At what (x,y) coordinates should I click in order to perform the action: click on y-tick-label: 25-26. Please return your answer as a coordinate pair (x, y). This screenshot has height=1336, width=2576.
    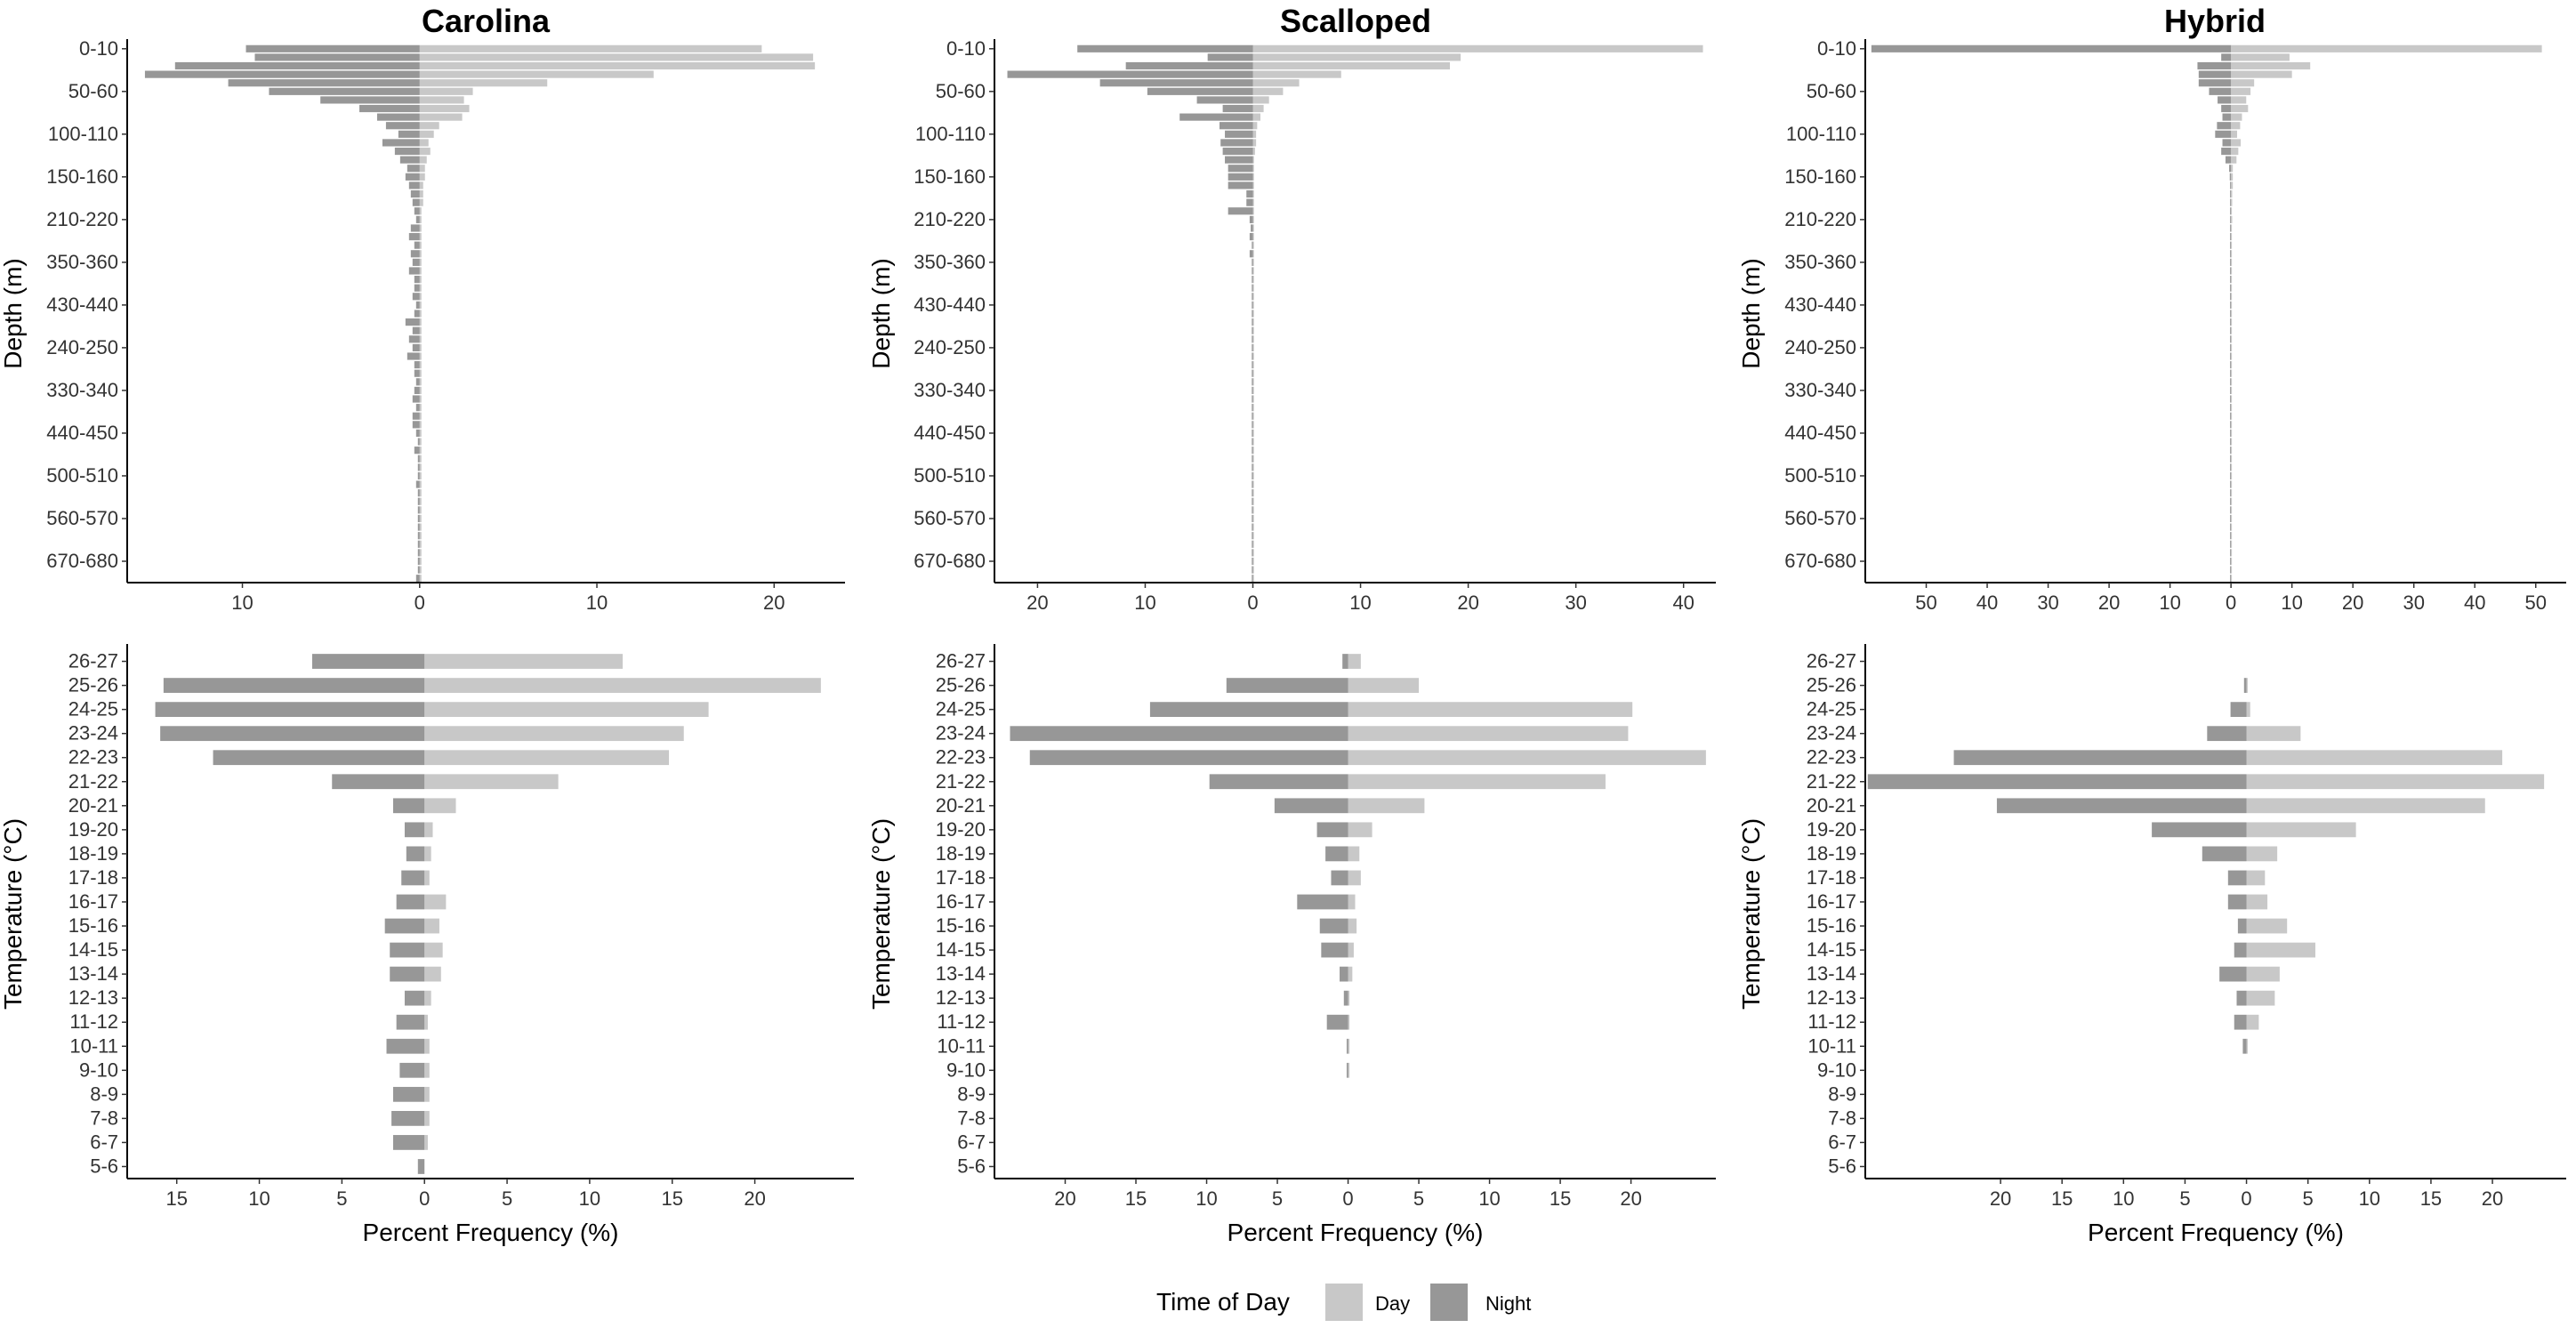
    Looking at the image, I should click on (961, 685).